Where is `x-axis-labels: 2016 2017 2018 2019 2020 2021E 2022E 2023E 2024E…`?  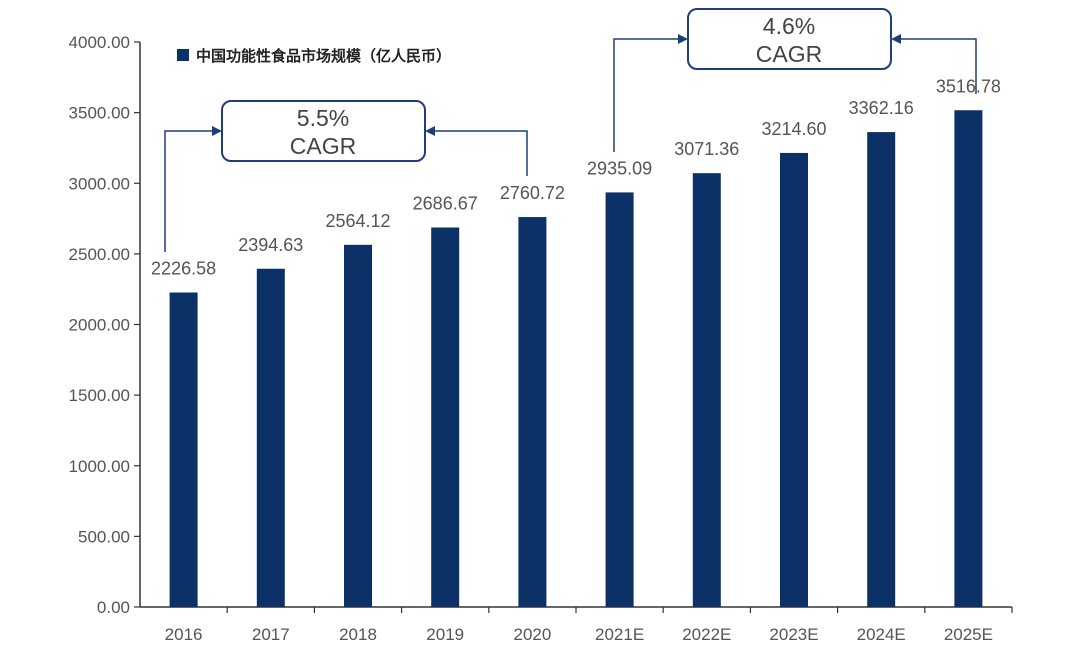 x-axis-labels: 2016 2017 2018 2019 2020 2021E 2022E 2023E 2024E… is located at coordinates (589, 625).